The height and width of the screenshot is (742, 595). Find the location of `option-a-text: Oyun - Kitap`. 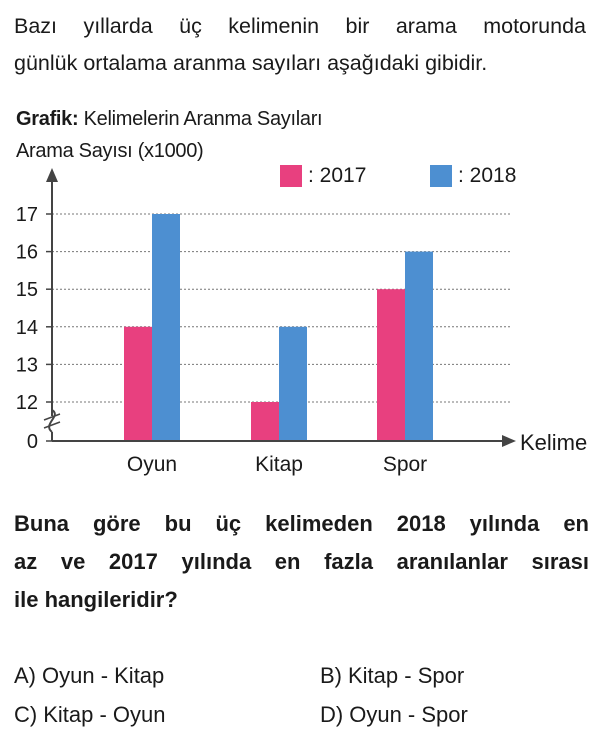

option-a-text: Oyun - Kitap is located at coordinates (103, 675).